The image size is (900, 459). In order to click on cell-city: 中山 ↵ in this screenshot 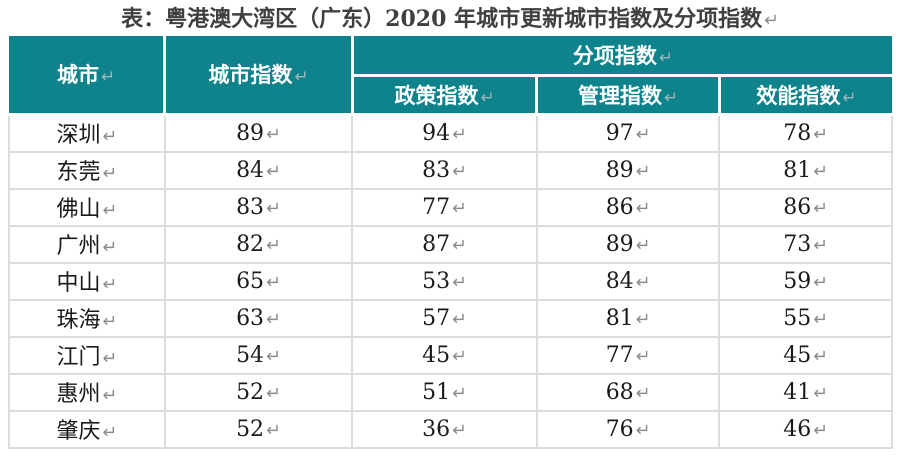, I will do `click(87, 281)`.